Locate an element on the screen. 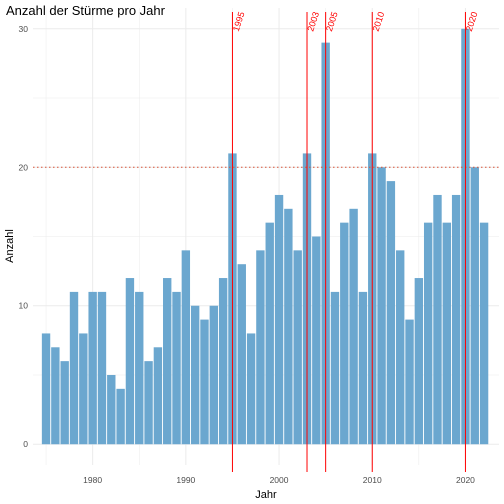  y-axis-title: Anzahl is located at coordinates (10, 246).